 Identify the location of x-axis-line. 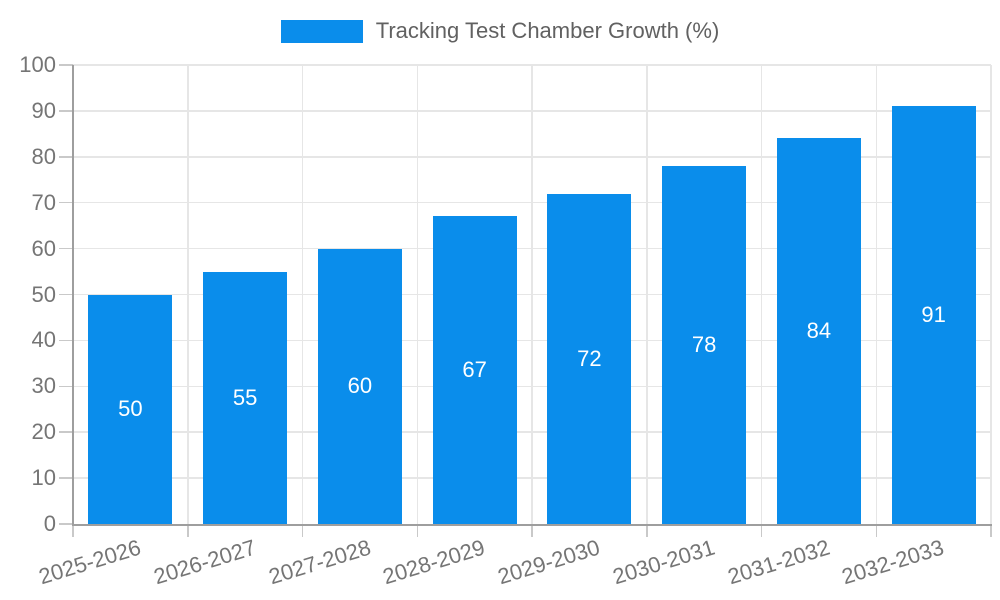
(532, 525).